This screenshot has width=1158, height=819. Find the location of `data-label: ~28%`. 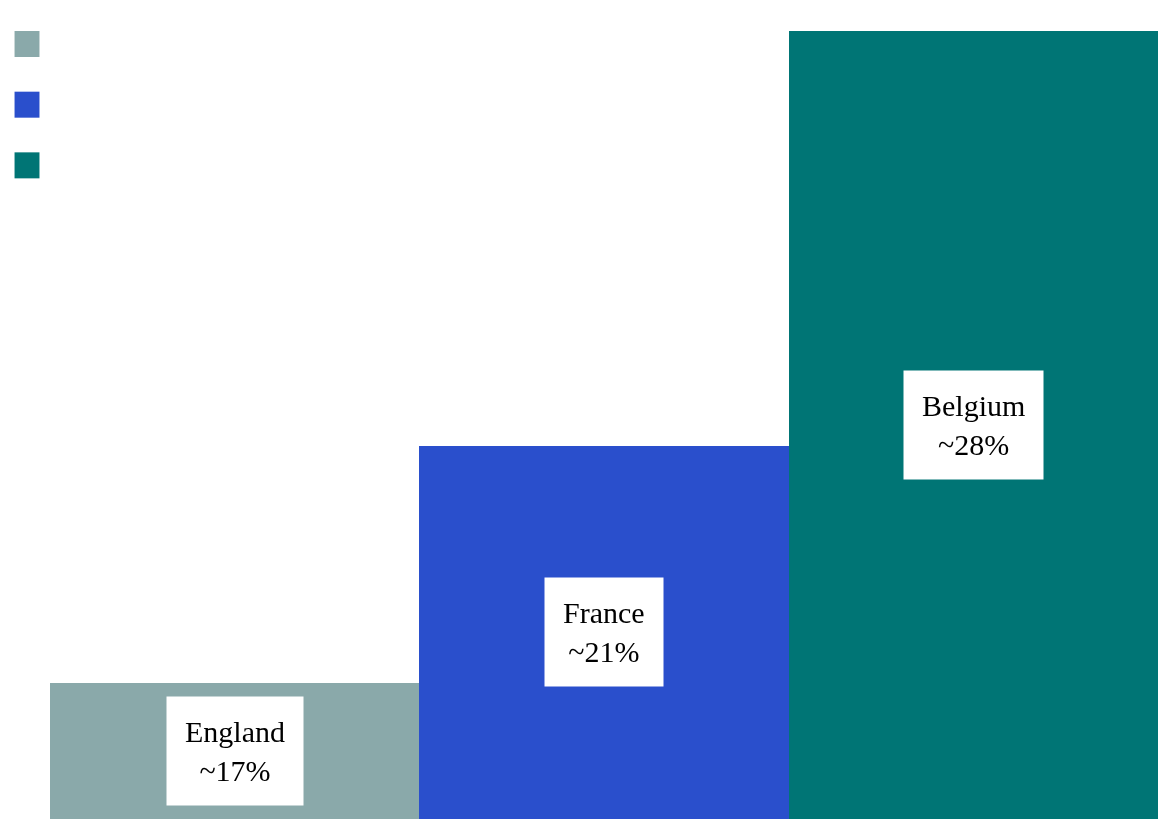

data-label: ~28% is located at coordinates (974, 444).